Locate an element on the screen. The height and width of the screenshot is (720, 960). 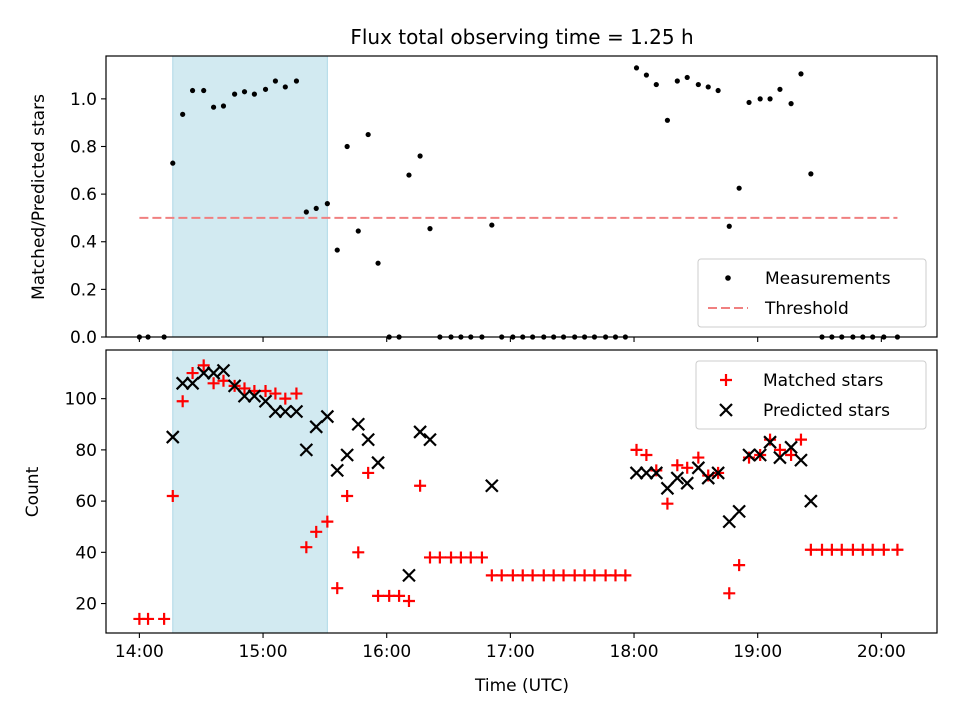
count-ytick-label: 80 is located at coordinates (86, 451).